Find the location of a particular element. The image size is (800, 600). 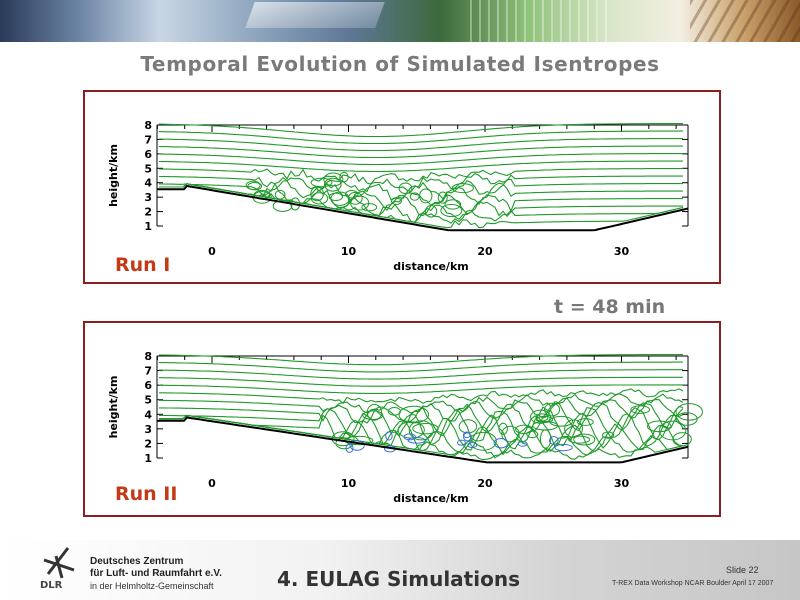

circuit-image is located at coordinates (540, 21).